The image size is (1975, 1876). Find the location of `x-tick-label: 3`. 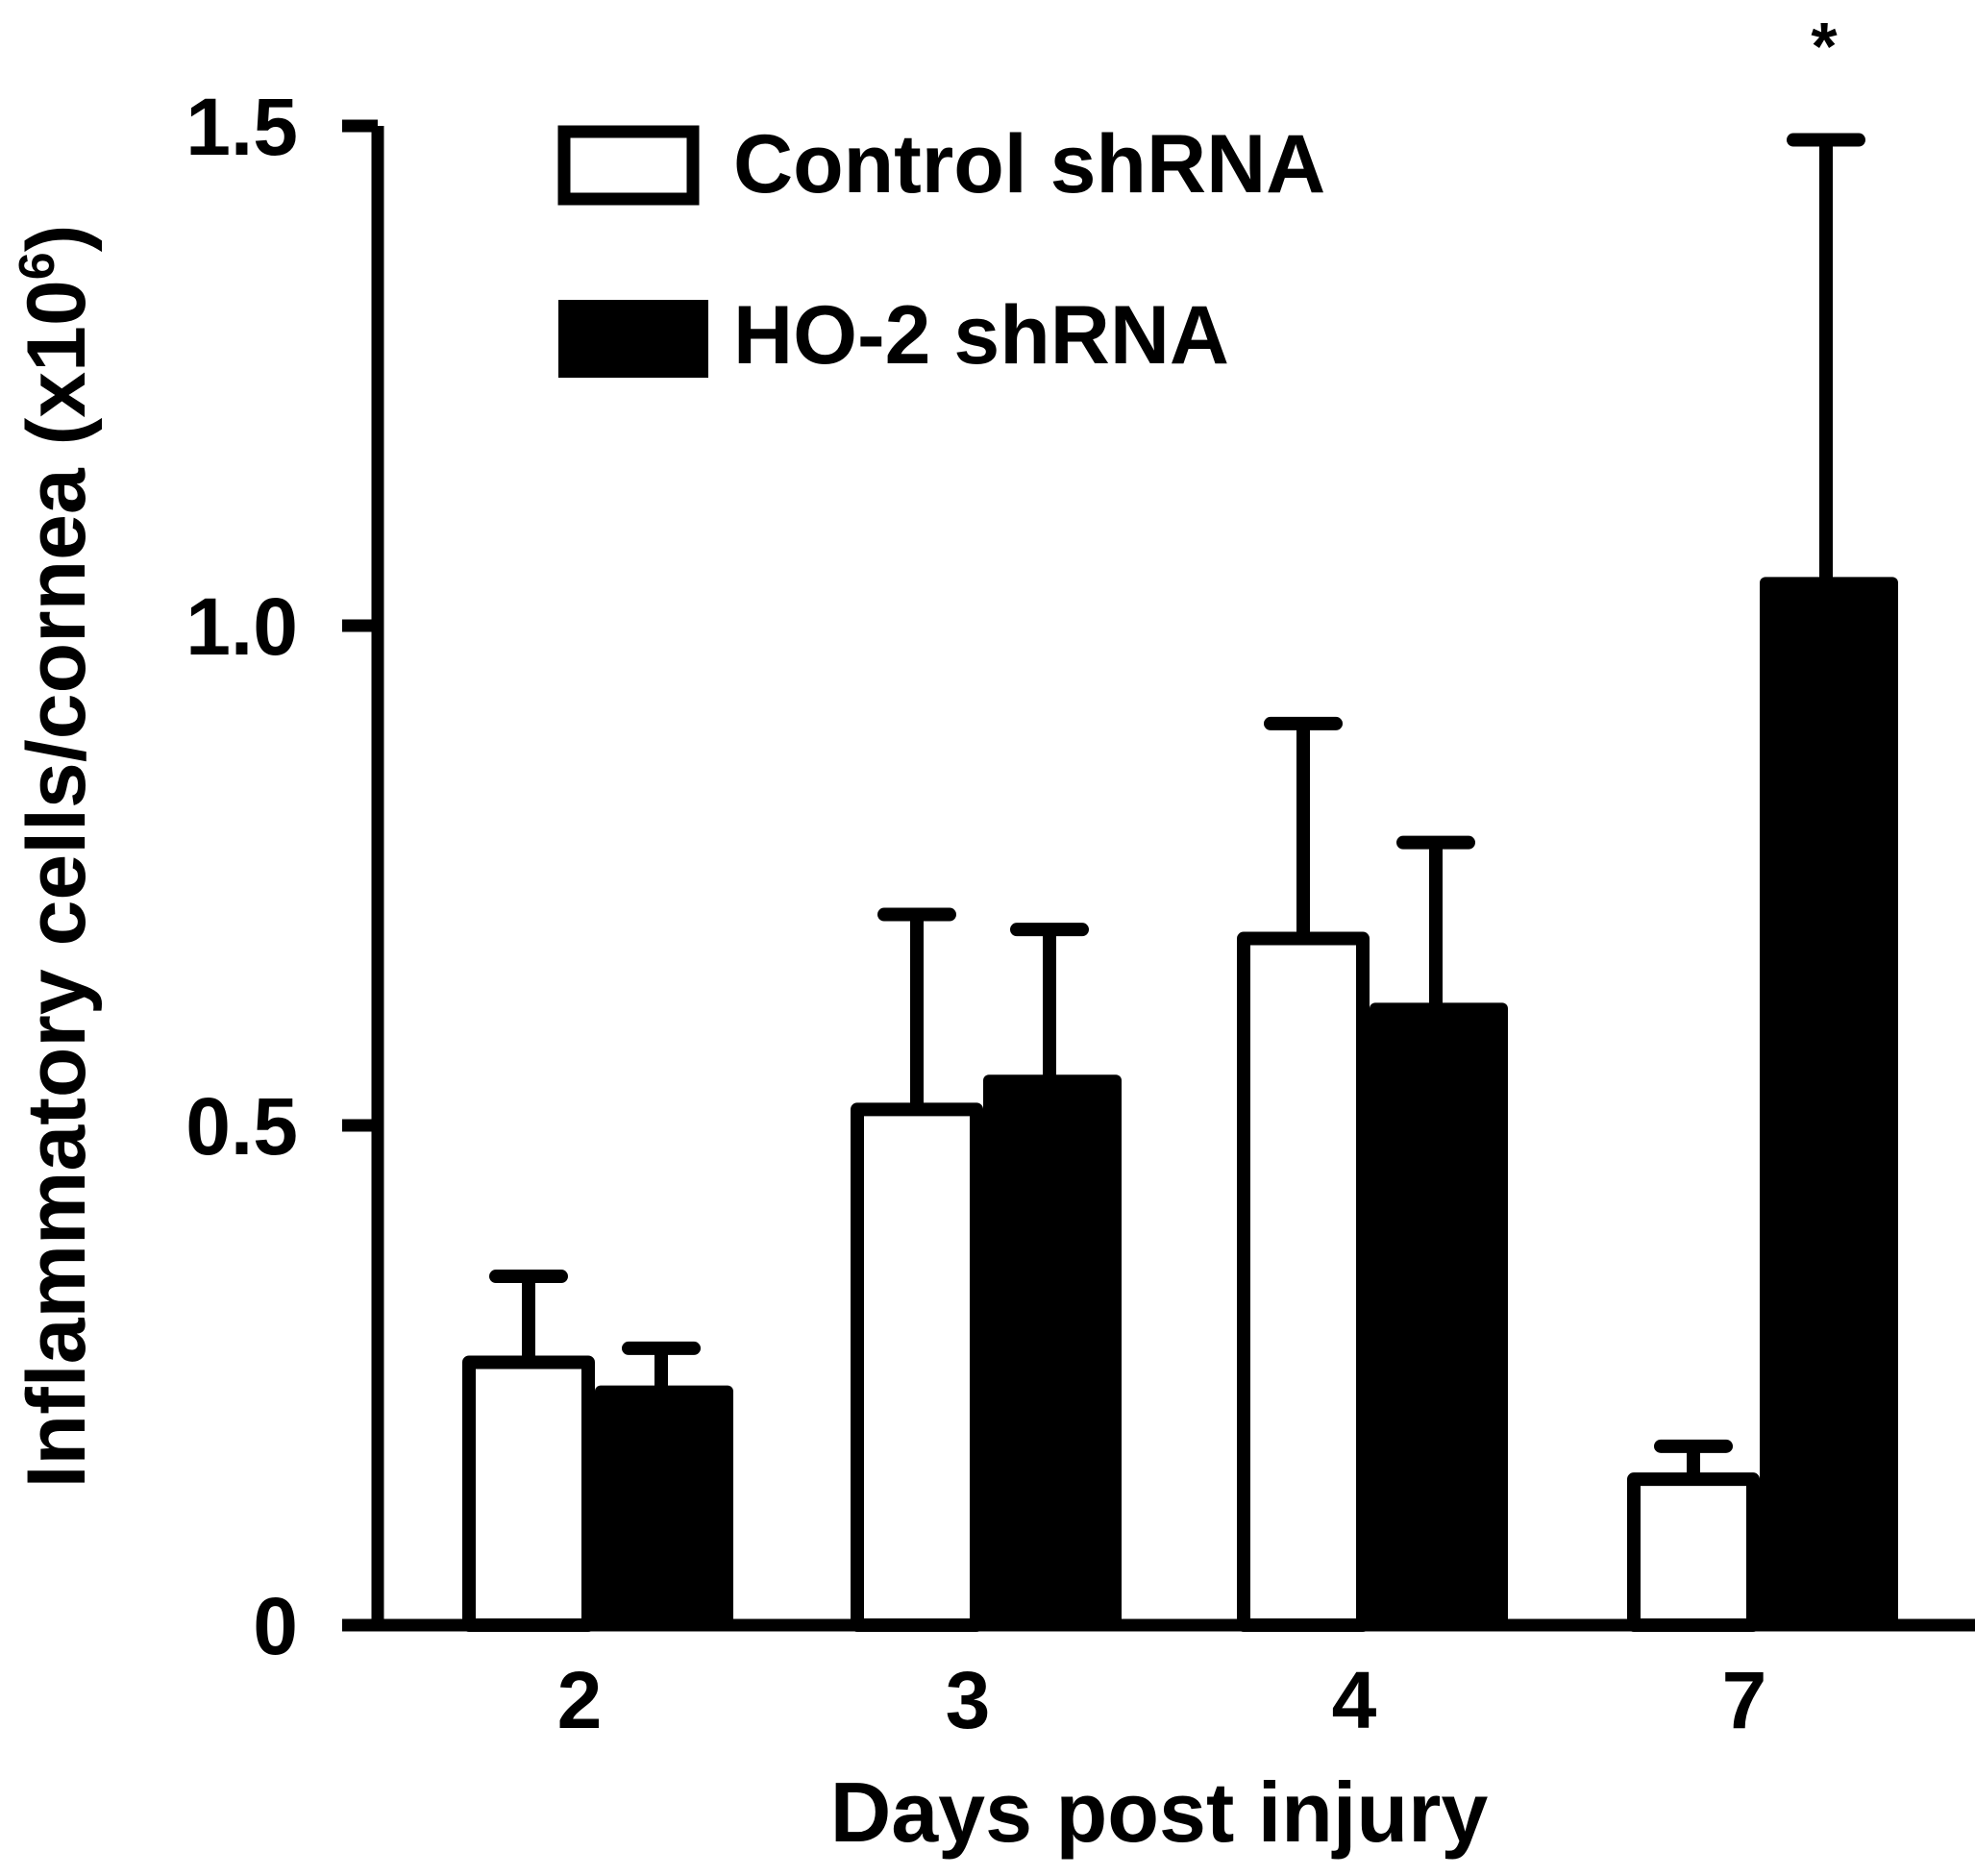

x-tick-label: 3 is located at coordinates (968, 1700).